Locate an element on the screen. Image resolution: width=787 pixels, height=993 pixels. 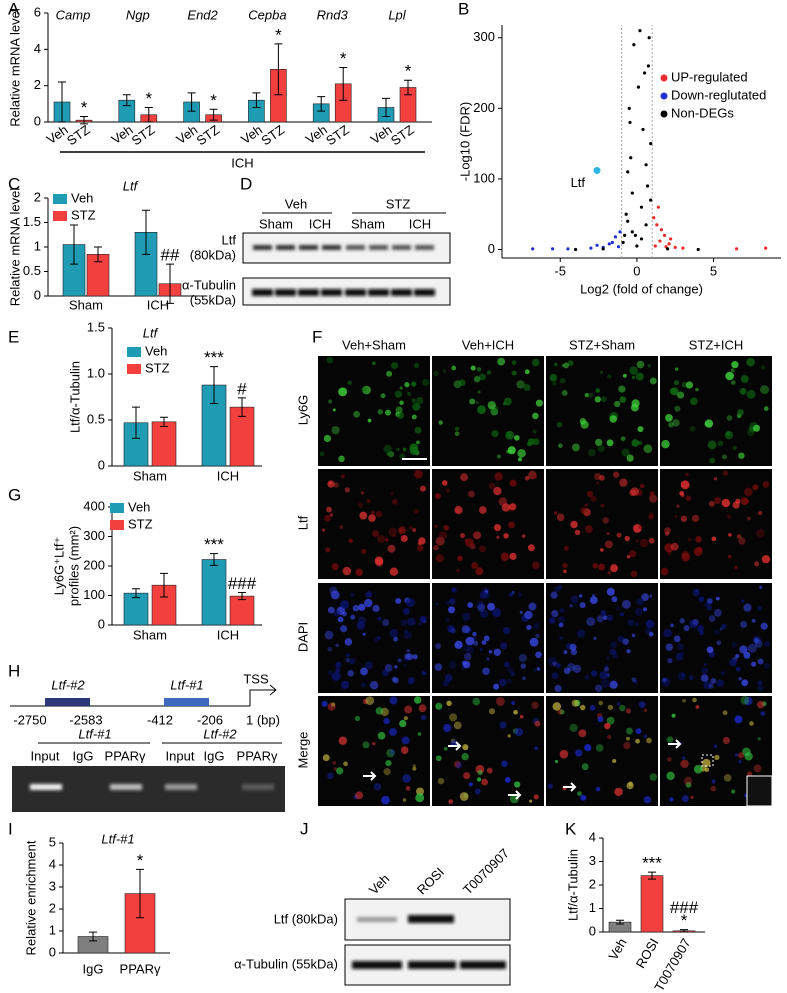
row-label: Merge is located at coordinates (302, 750).